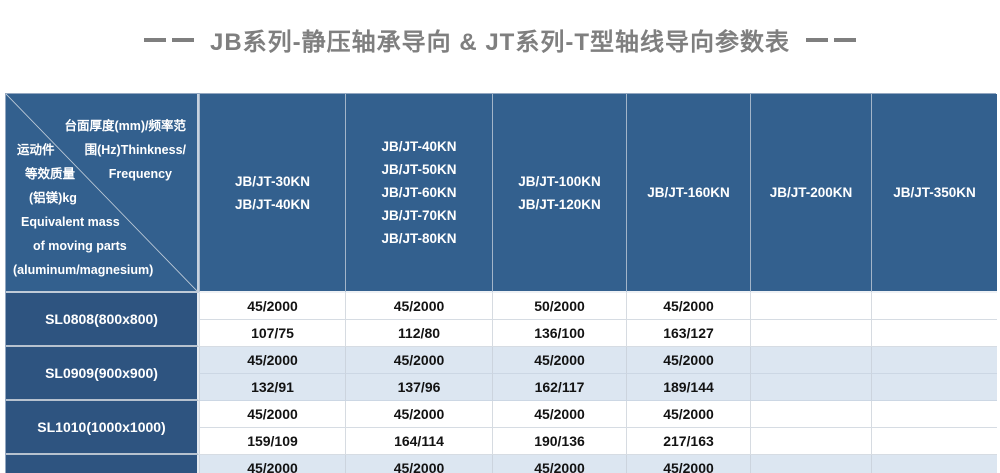 This screenshot has height=473, width=1000. What do you see at coordinates (272, 387) in the screenshot?
I see `table-cell: 132/91` at bounding box center [272, 387].